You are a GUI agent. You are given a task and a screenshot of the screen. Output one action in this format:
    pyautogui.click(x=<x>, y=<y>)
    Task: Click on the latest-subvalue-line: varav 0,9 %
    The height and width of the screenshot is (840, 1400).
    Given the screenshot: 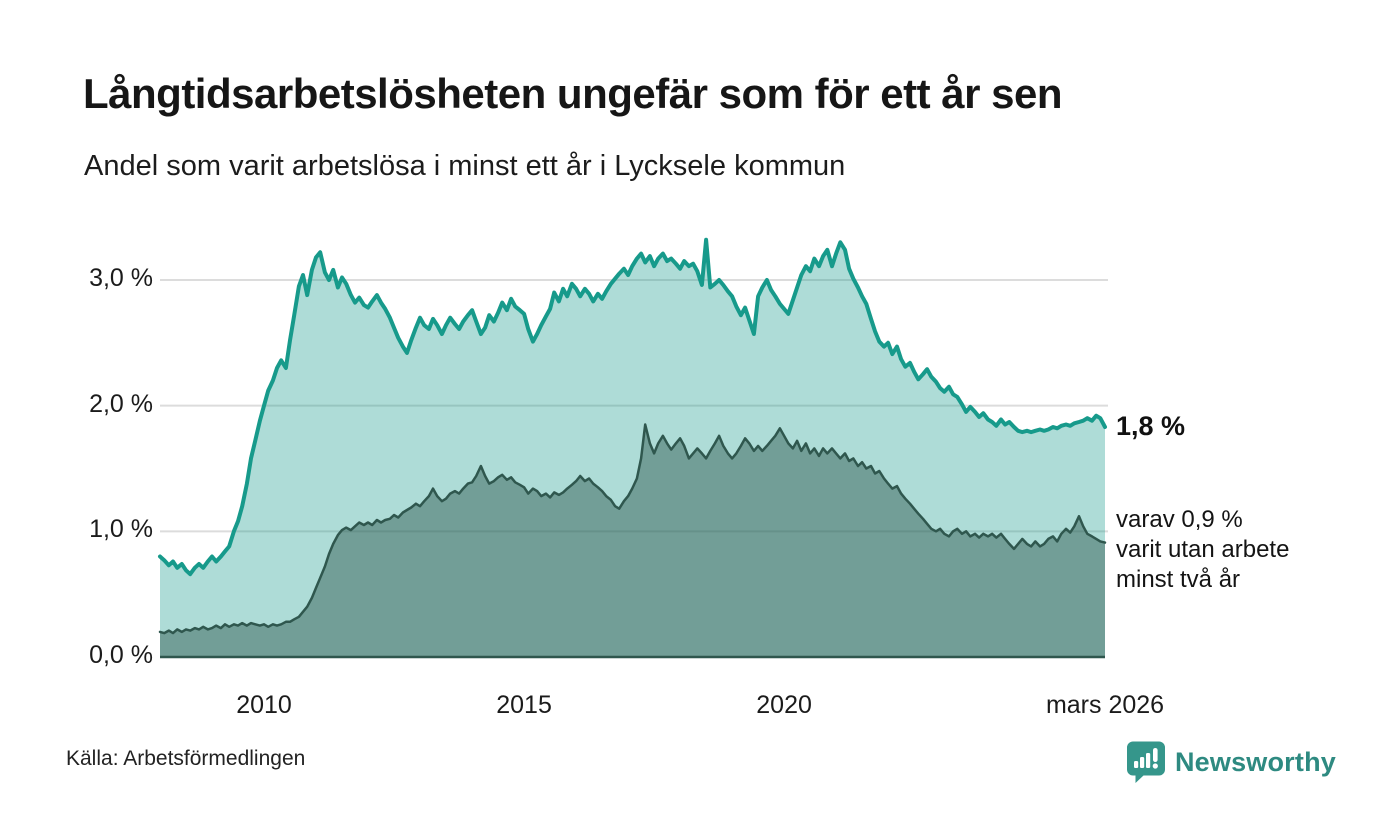 What is the action you would take?
    pyautogui.click(x=1179, y=519)
    